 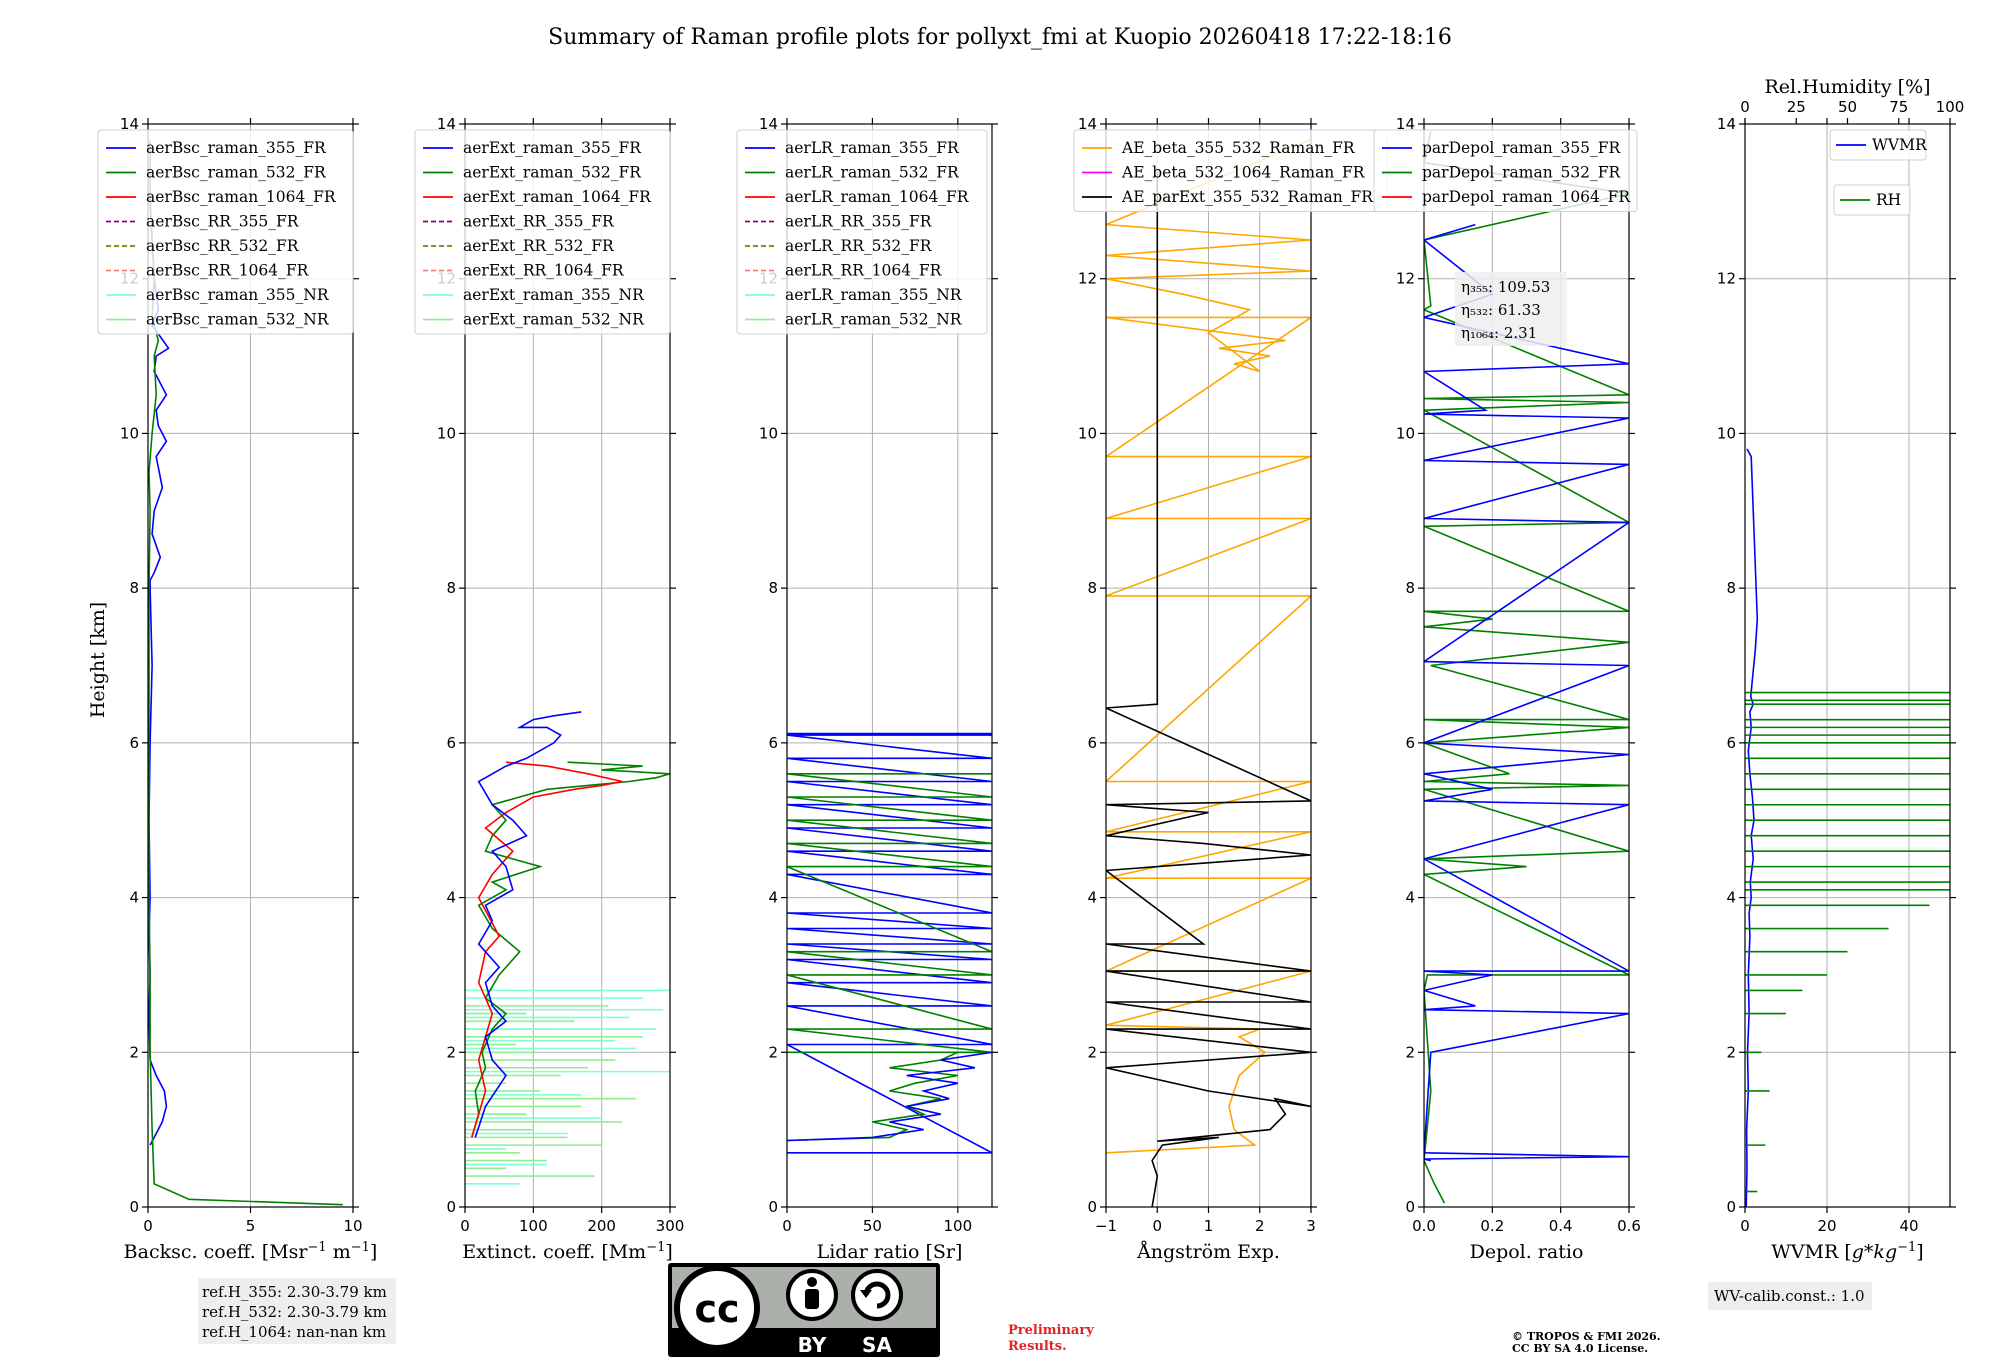 What do you see at coordinates (1826, 1226) in the screenshot?
I see `x-tick-label: 20` at bounding box center [1826, 1226].